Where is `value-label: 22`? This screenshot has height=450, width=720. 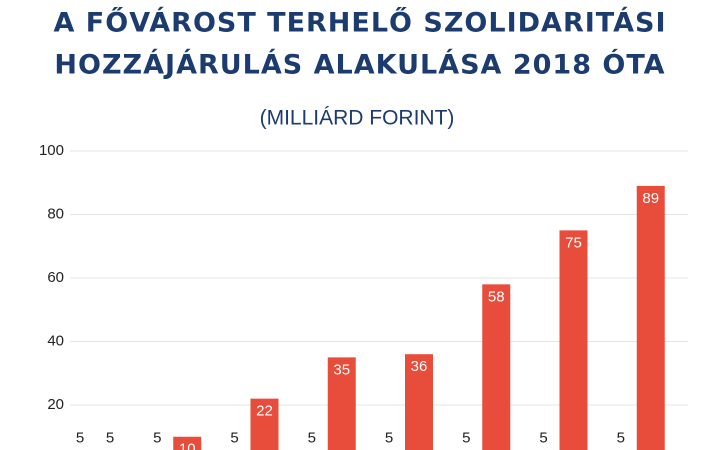 value-label: 22 is located at coordinates (264, 411).